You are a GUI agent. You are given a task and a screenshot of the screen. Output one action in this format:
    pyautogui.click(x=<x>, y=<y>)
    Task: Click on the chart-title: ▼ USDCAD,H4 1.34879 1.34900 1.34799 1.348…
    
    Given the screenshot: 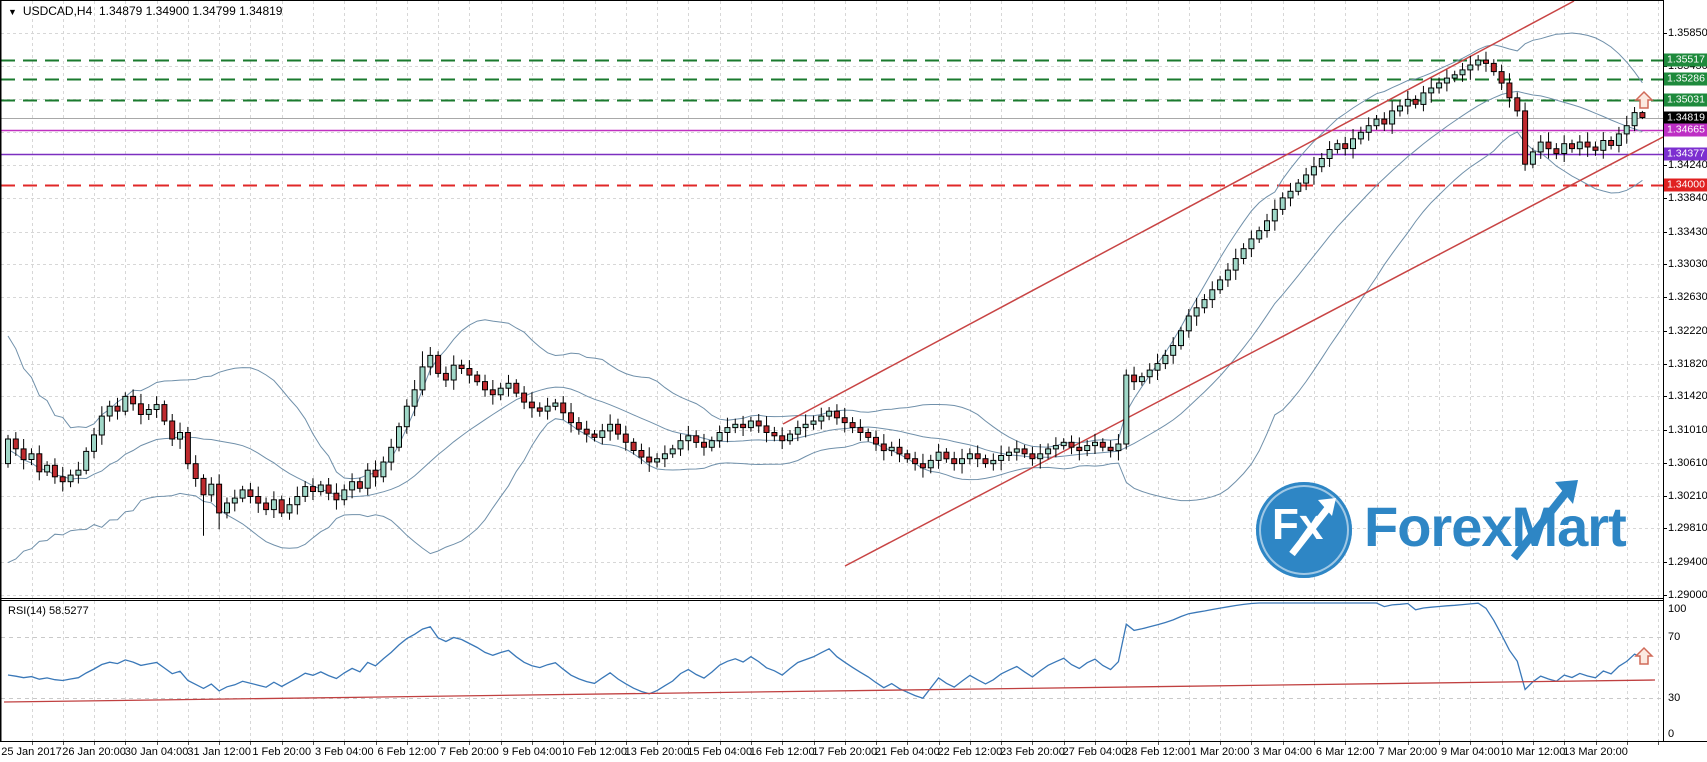 What is the action you would take?
    pyautogui.click(x=145, y=11)
    